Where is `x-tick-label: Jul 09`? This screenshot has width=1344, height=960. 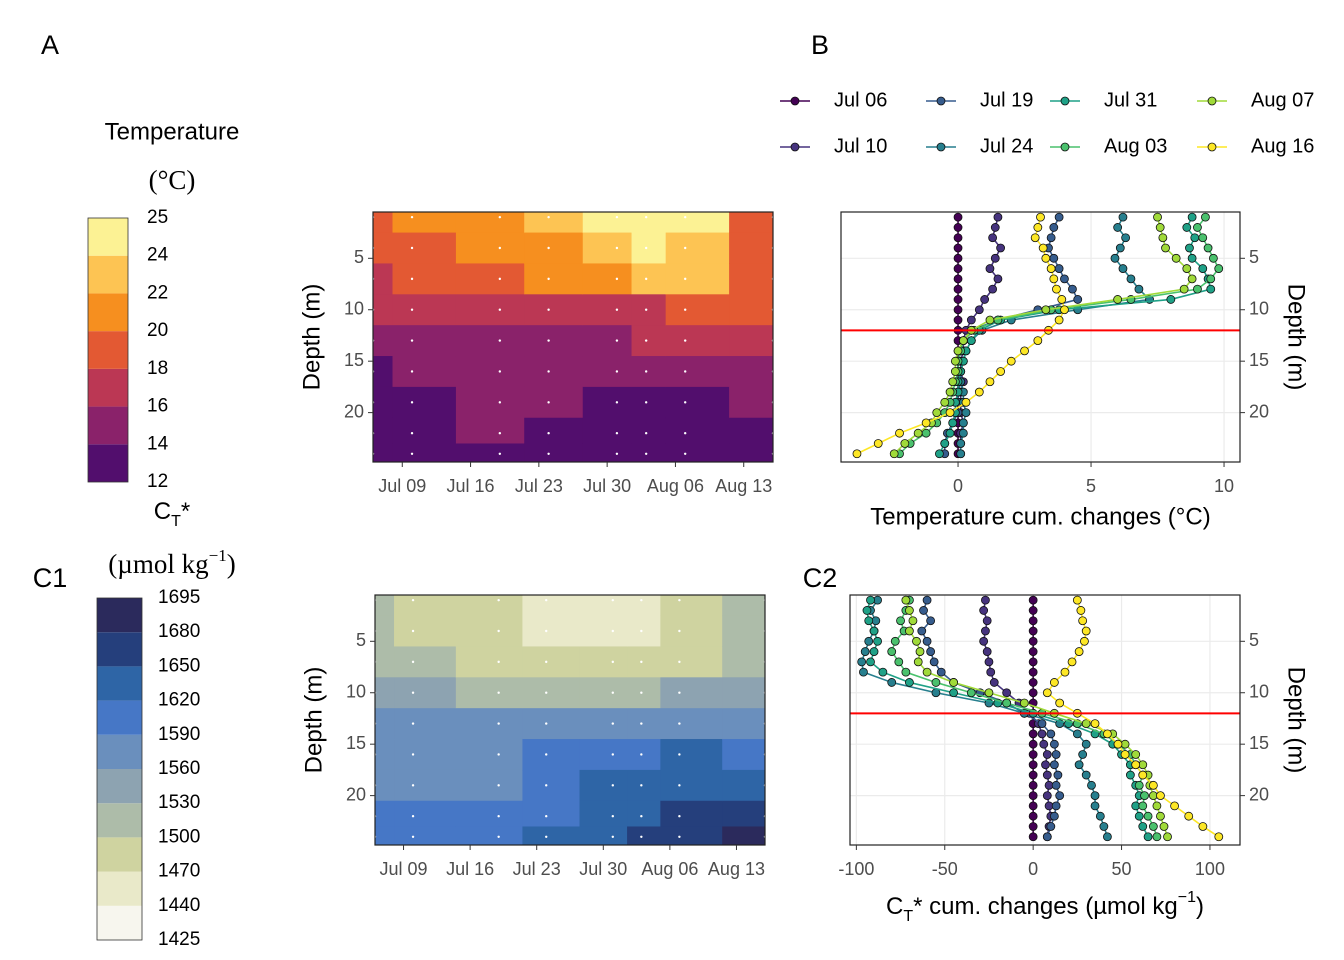
x-tick-label: Jul 09 is located at coordinates (402, 486).